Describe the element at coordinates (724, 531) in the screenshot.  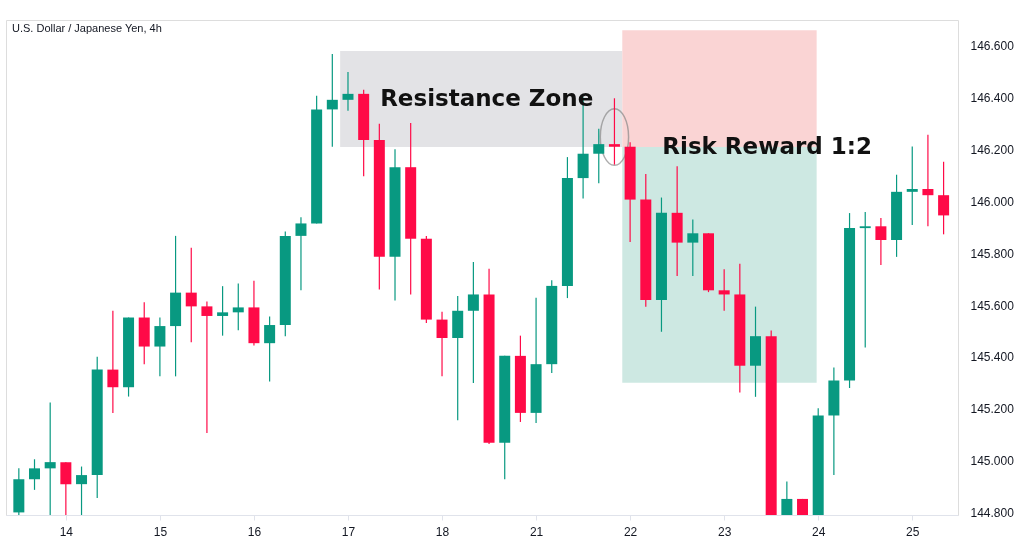
I see `x-tick-label: 23` at that location.